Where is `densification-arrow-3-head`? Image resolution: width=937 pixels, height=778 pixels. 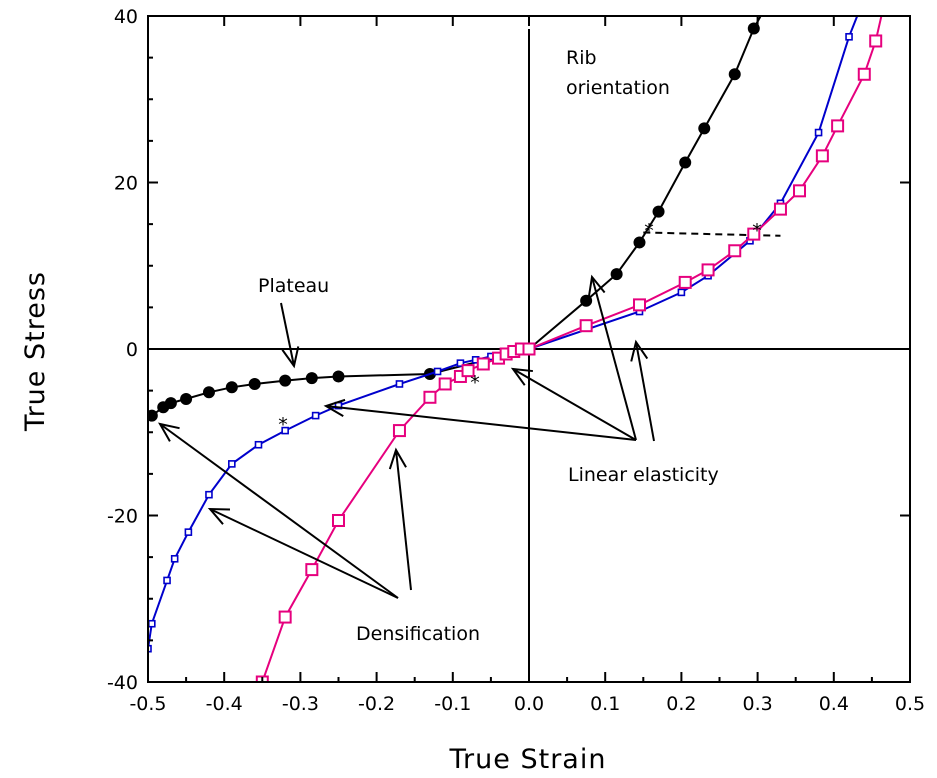 densification-arrow-3-head is located at coordinates (397, 458).